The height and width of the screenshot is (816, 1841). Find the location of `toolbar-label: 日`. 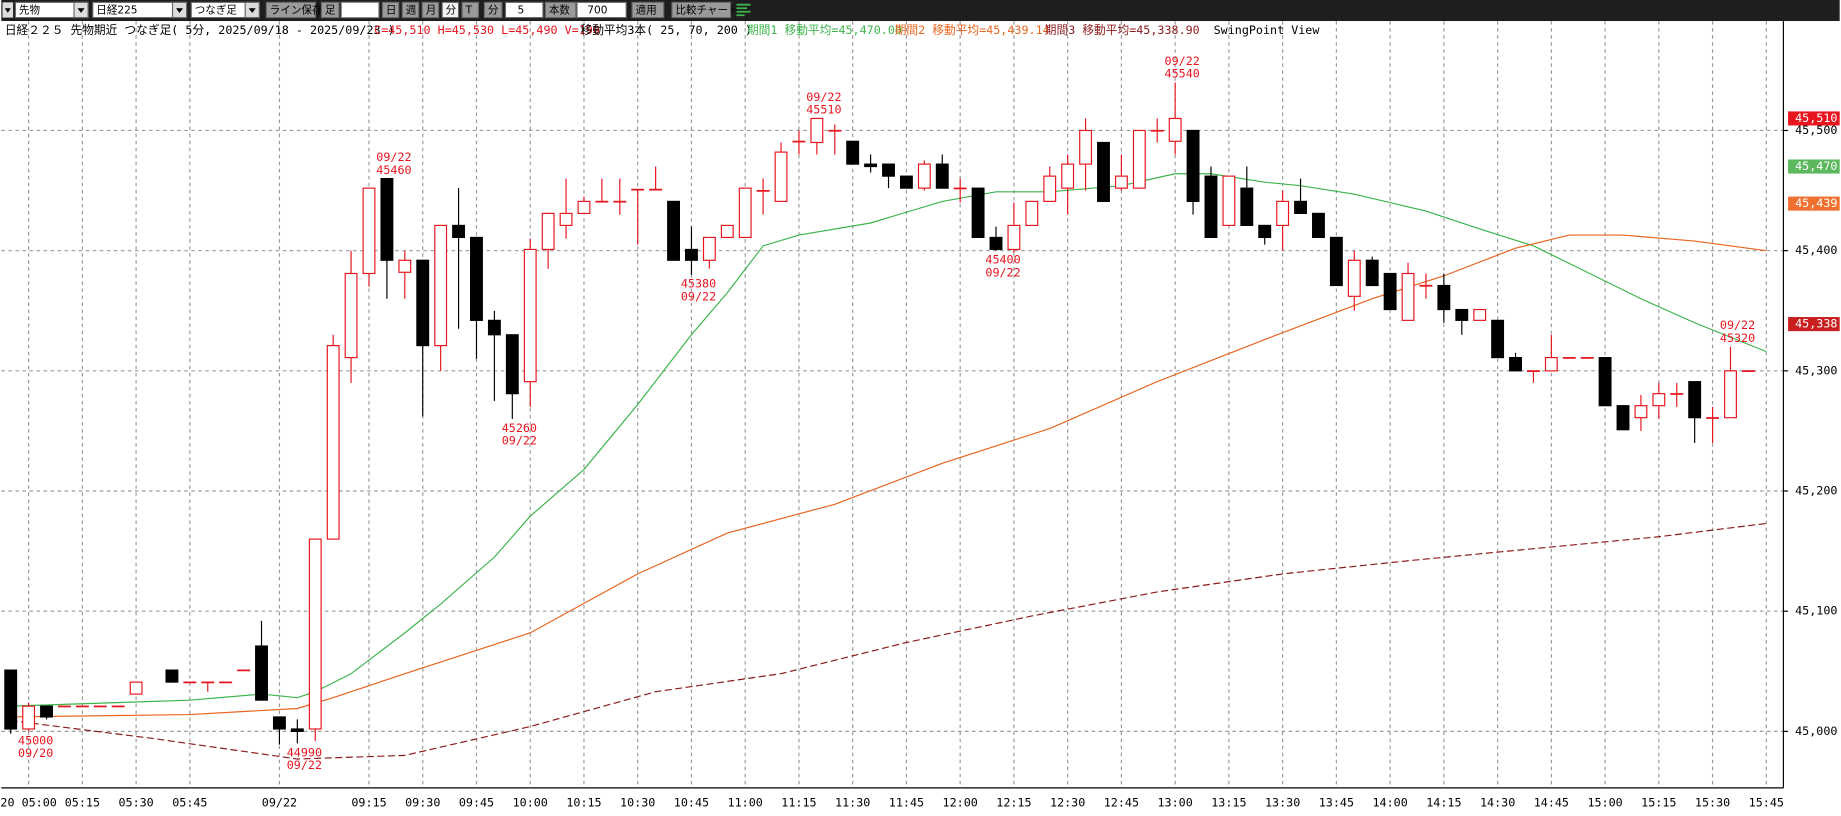

toolbar-label: 日 is located at coordinates (391, 11).